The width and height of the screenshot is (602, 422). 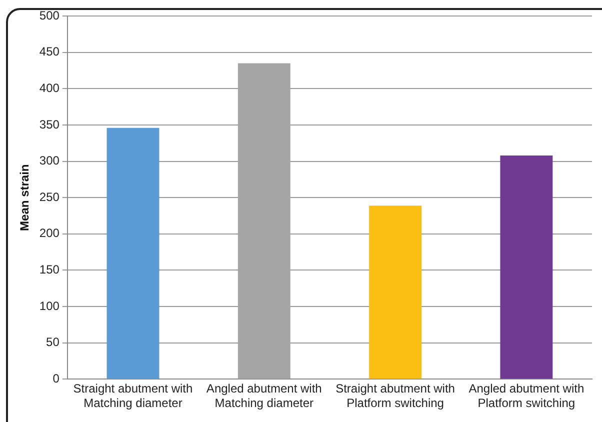 I want to click on y-tick-label: 0, so click(x=56, y=379).